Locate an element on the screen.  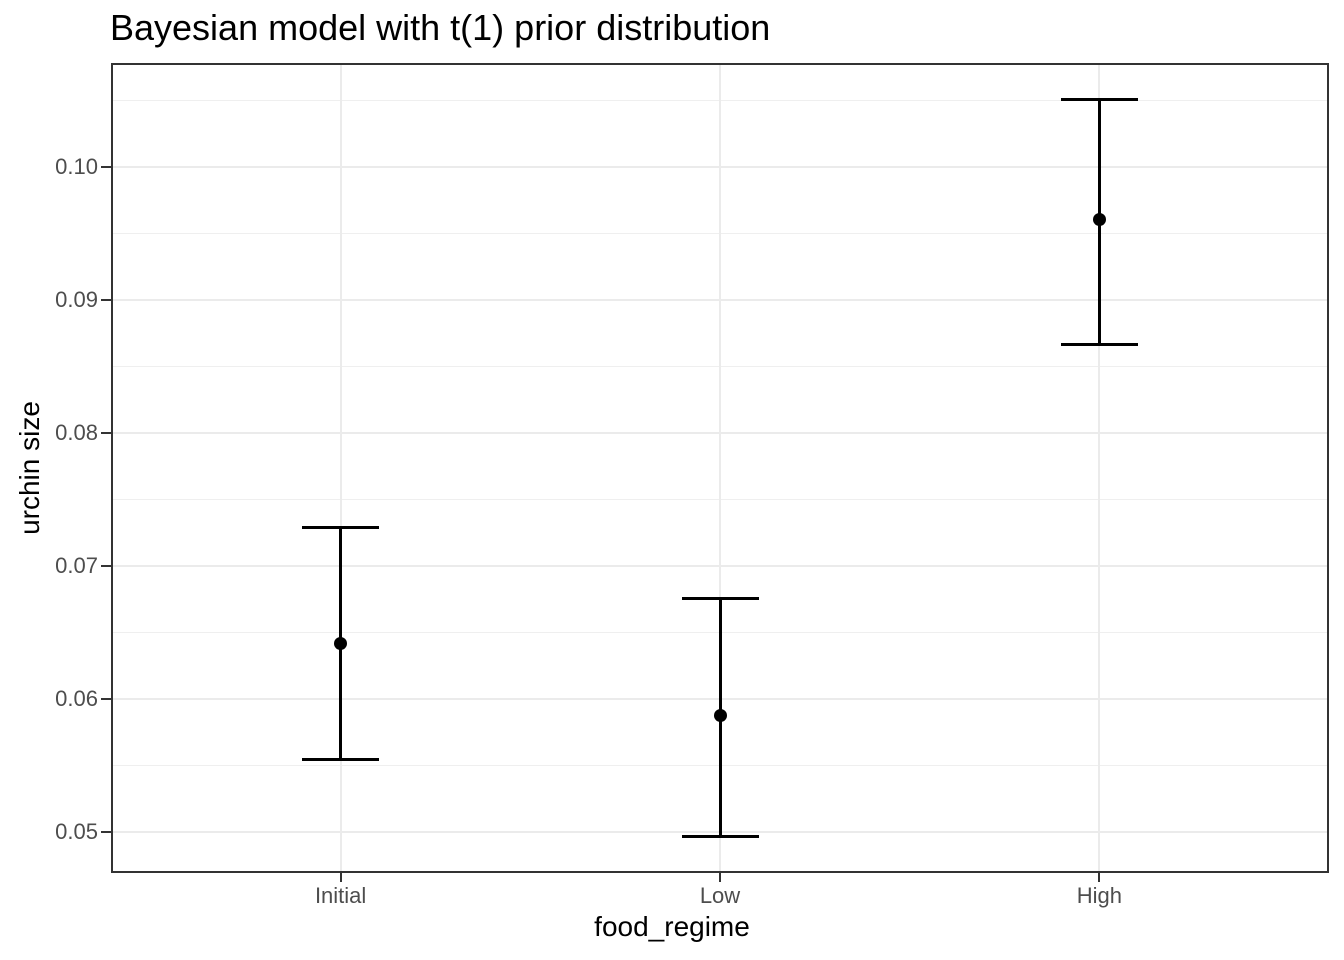
y-tick-label: 0.05 is located at coordinates (76, 832).